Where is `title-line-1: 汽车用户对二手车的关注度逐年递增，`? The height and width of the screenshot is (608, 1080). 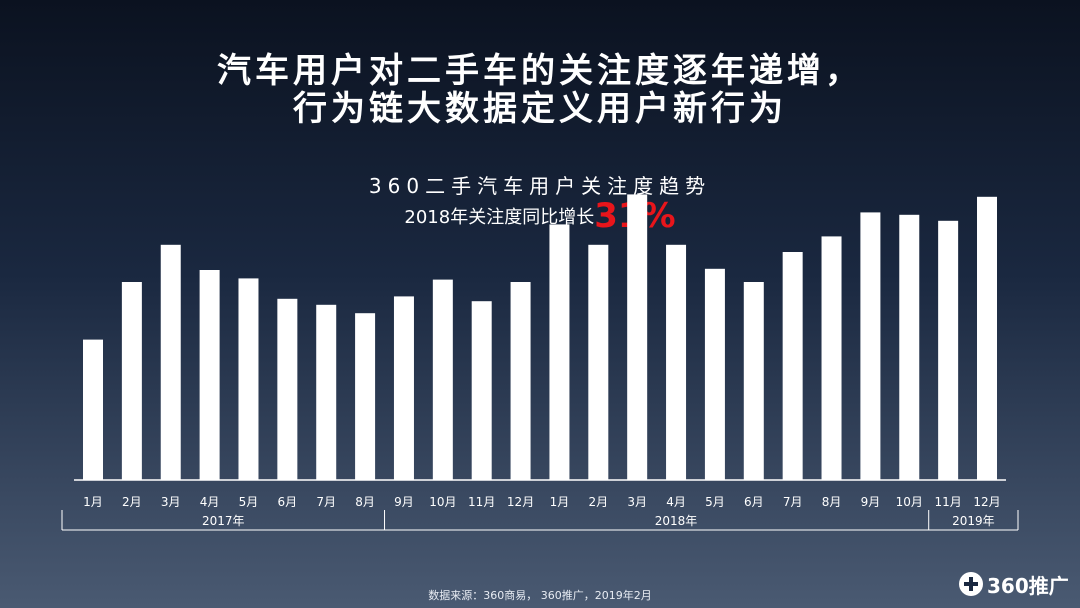 title-line-1: 汽车用户对二手车的关注度逐年递增， is located at coordinates (540, 71).